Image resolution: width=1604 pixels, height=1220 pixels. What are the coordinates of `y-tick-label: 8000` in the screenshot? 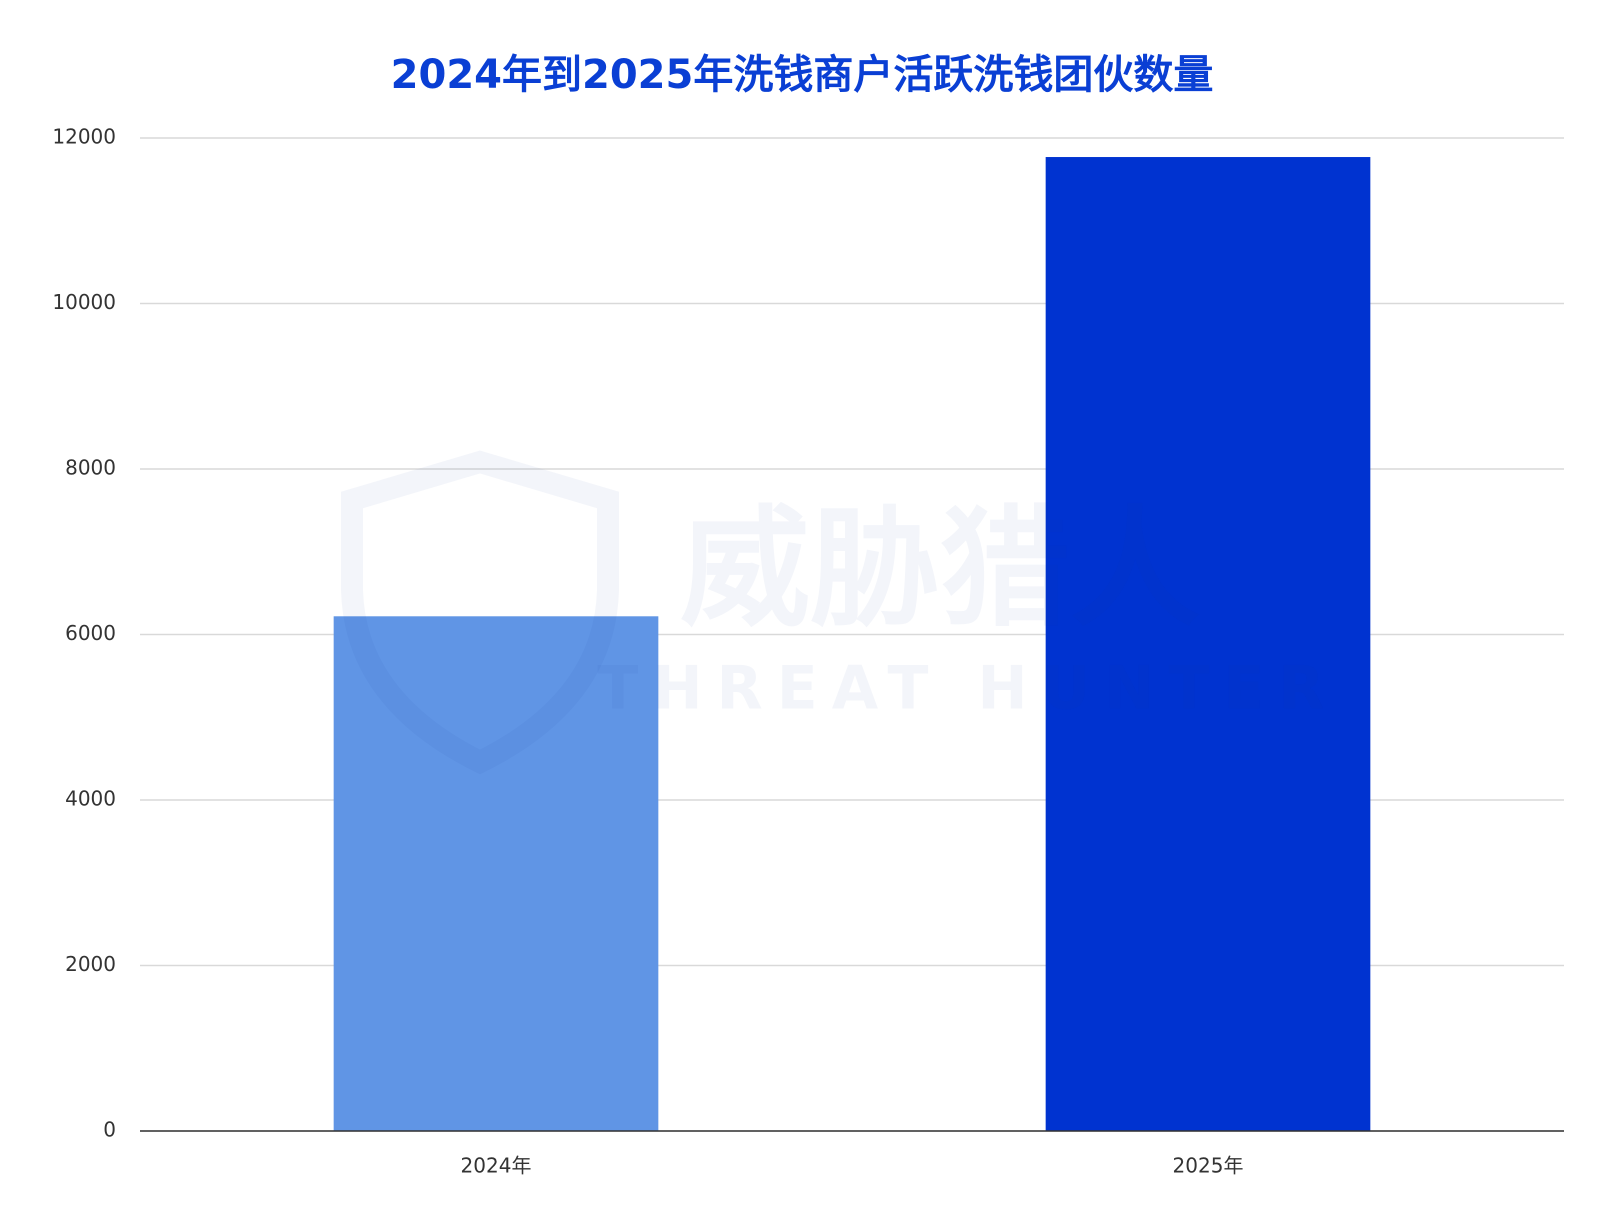 It's located at (90, 468).